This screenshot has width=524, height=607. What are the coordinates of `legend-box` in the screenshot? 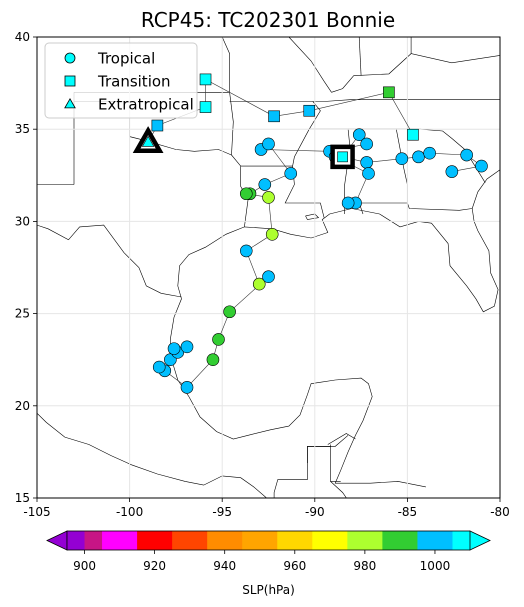 It's located at (121, 80).